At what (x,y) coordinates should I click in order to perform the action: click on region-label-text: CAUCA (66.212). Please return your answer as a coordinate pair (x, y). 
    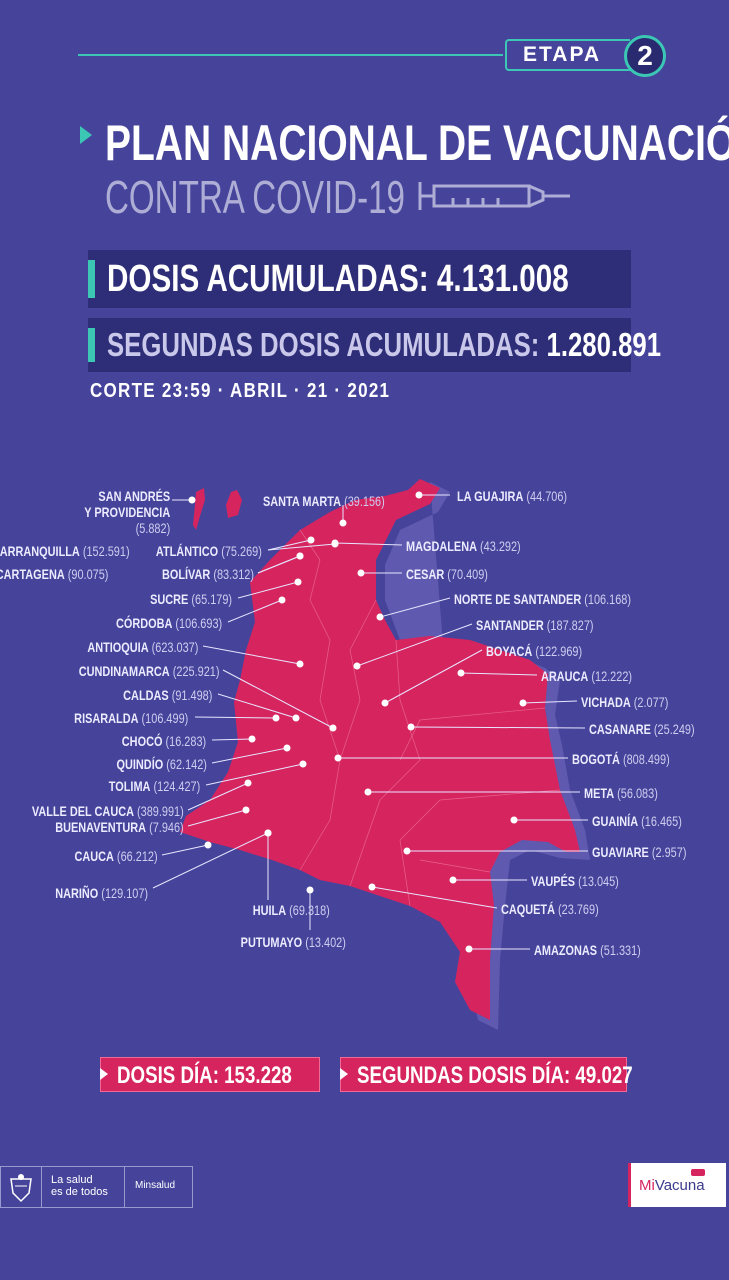
    Looking at the image, I should click on (116, 856).